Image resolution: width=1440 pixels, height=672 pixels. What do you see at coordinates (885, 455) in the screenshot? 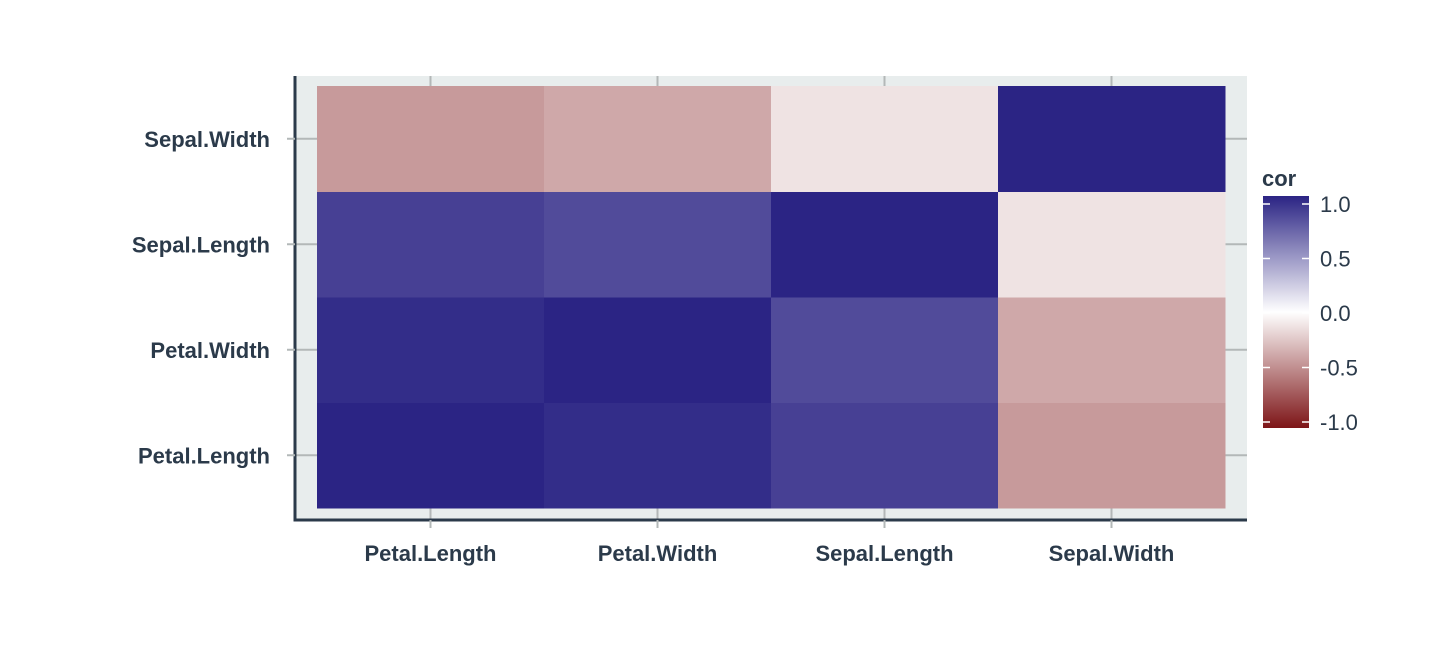
I see `heatmap-cell-petal-length-sepal-length` at bounding box center [885, 455].